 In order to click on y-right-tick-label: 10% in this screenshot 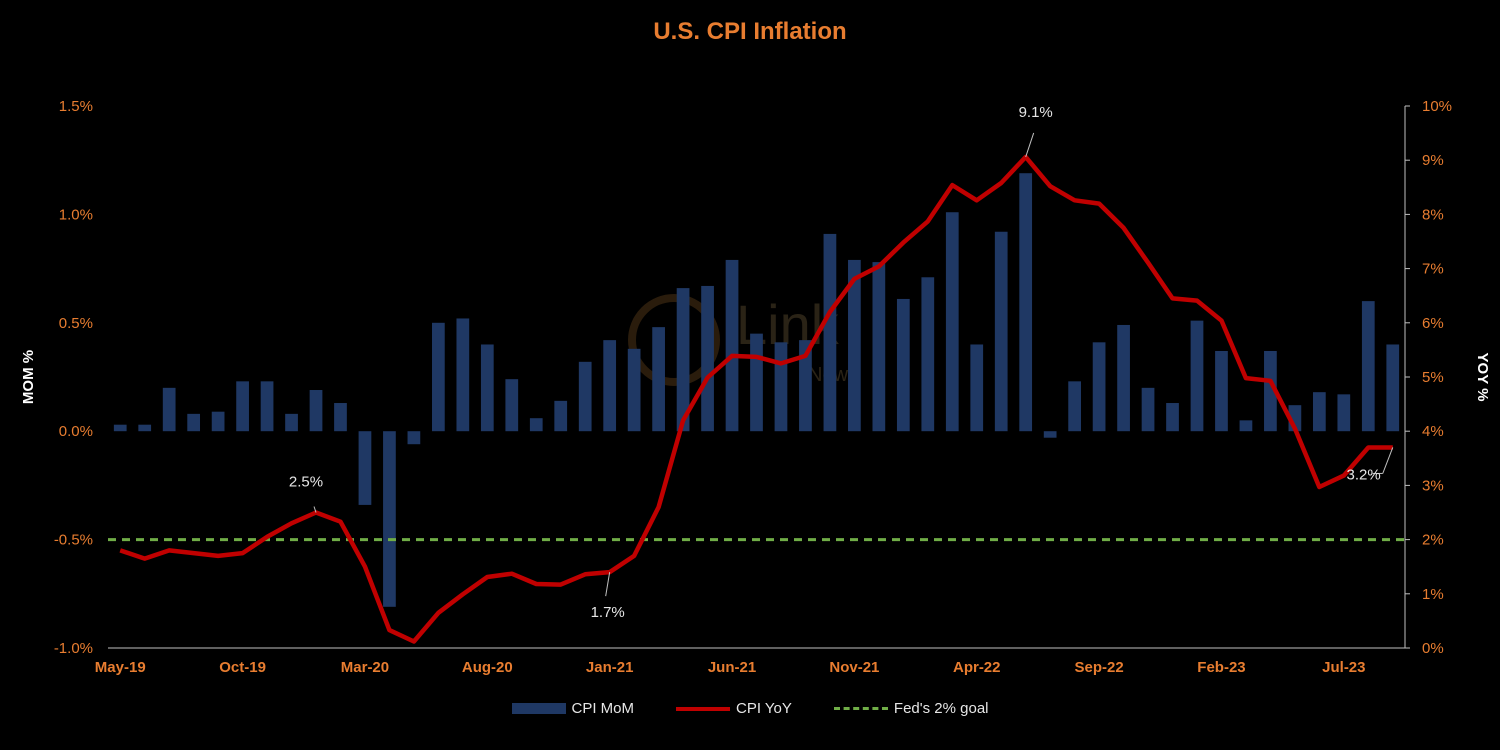, I will do `click(1437, 106)`.